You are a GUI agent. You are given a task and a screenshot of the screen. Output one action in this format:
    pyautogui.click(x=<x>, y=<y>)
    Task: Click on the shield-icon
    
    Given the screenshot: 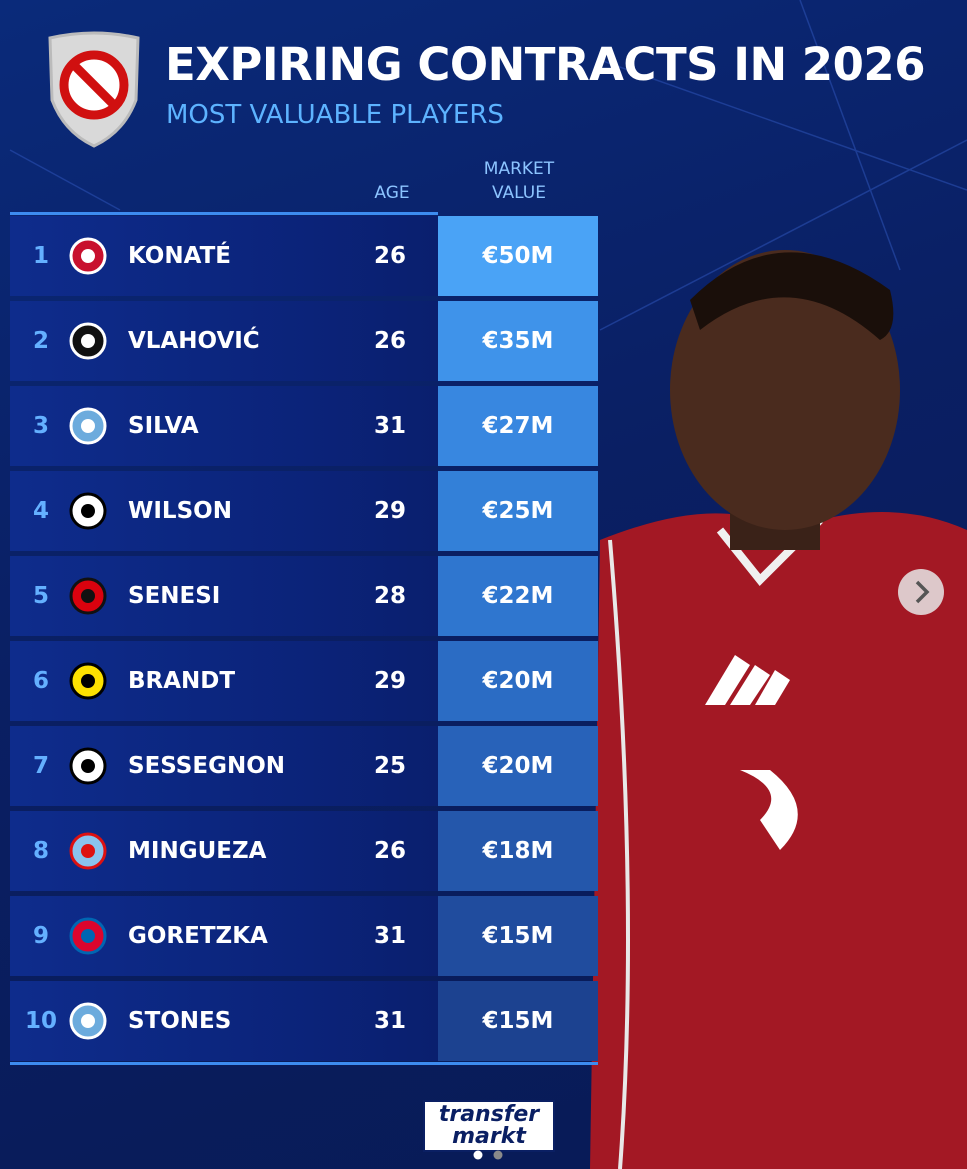 What is the action you would take?
    pyautogui.click(x=94, y=89)
    